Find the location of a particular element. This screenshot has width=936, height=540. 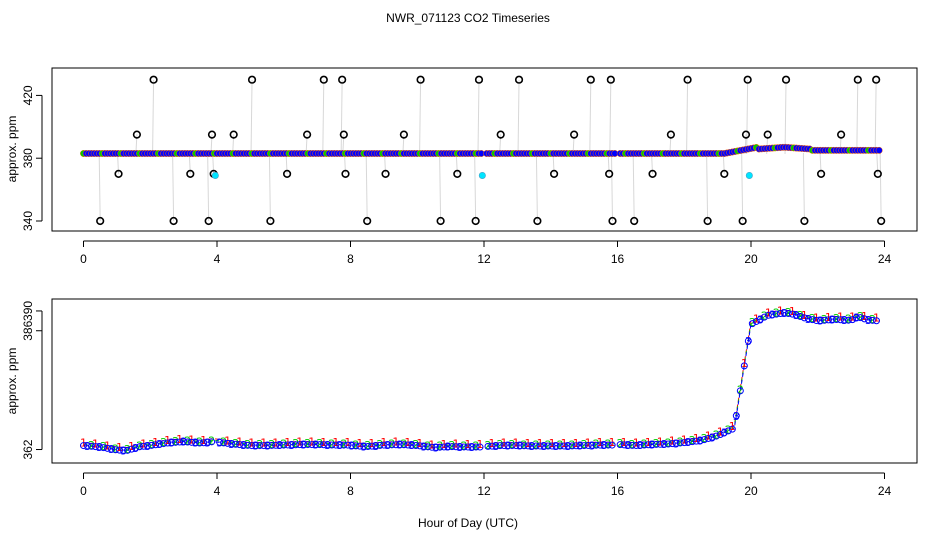

x-axis-label: Hour of Day (UTC) is located at coordinates (468, 523).